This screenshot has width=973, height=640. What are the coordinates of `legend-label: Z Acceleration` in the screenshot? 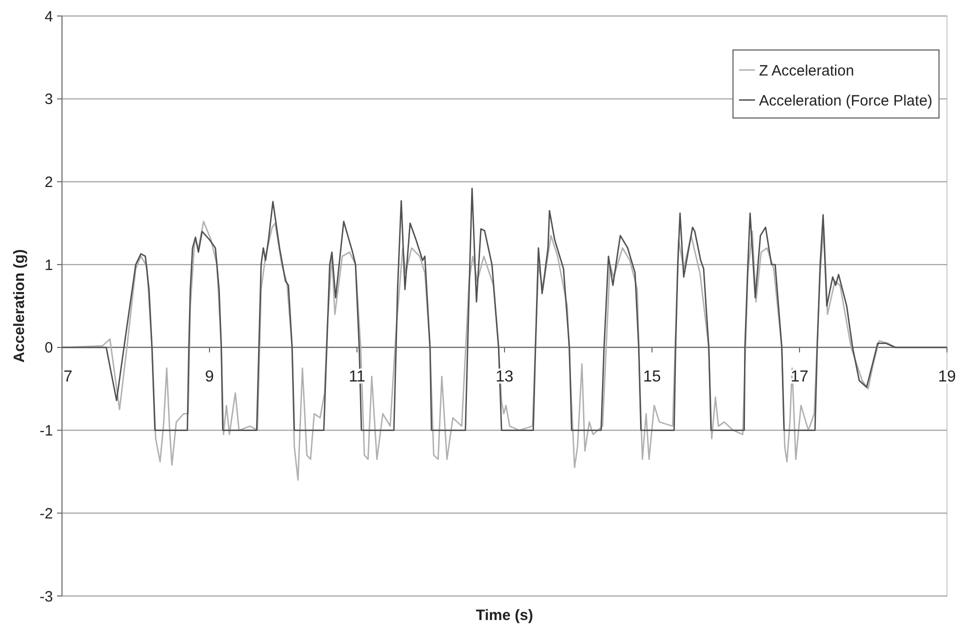 It's located at (806, 71).